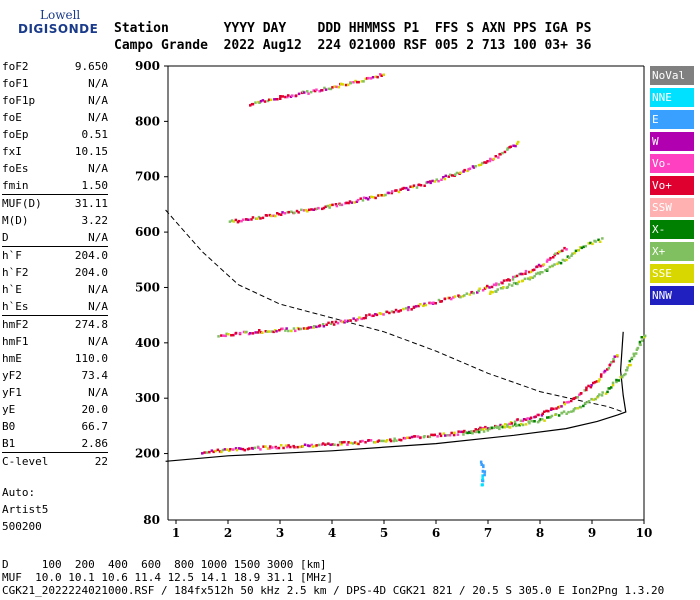 The width and height of the screenshot is (700, 600). Describe the element at coordinates (12, 255) in the screenshot. I see `param-key: h`F` at that location.